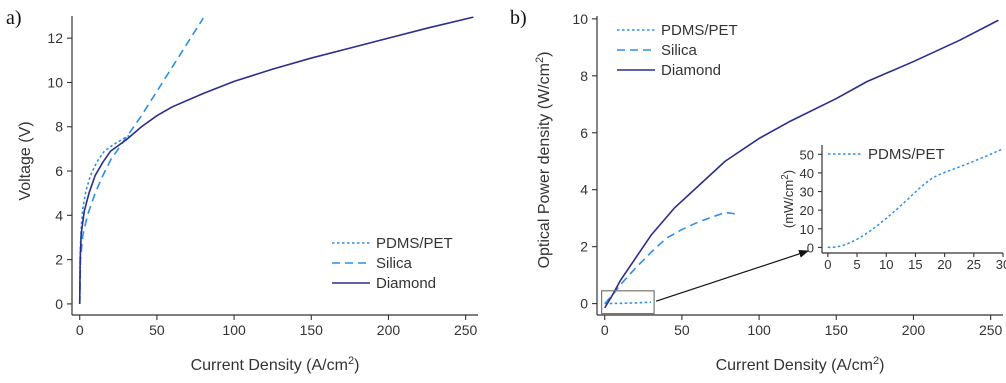 This screenshot has width=1006, height=383. Describe the element at coordinates (856, 264) in the screenshot. I see `inset-xtick-label: 5` at that location.